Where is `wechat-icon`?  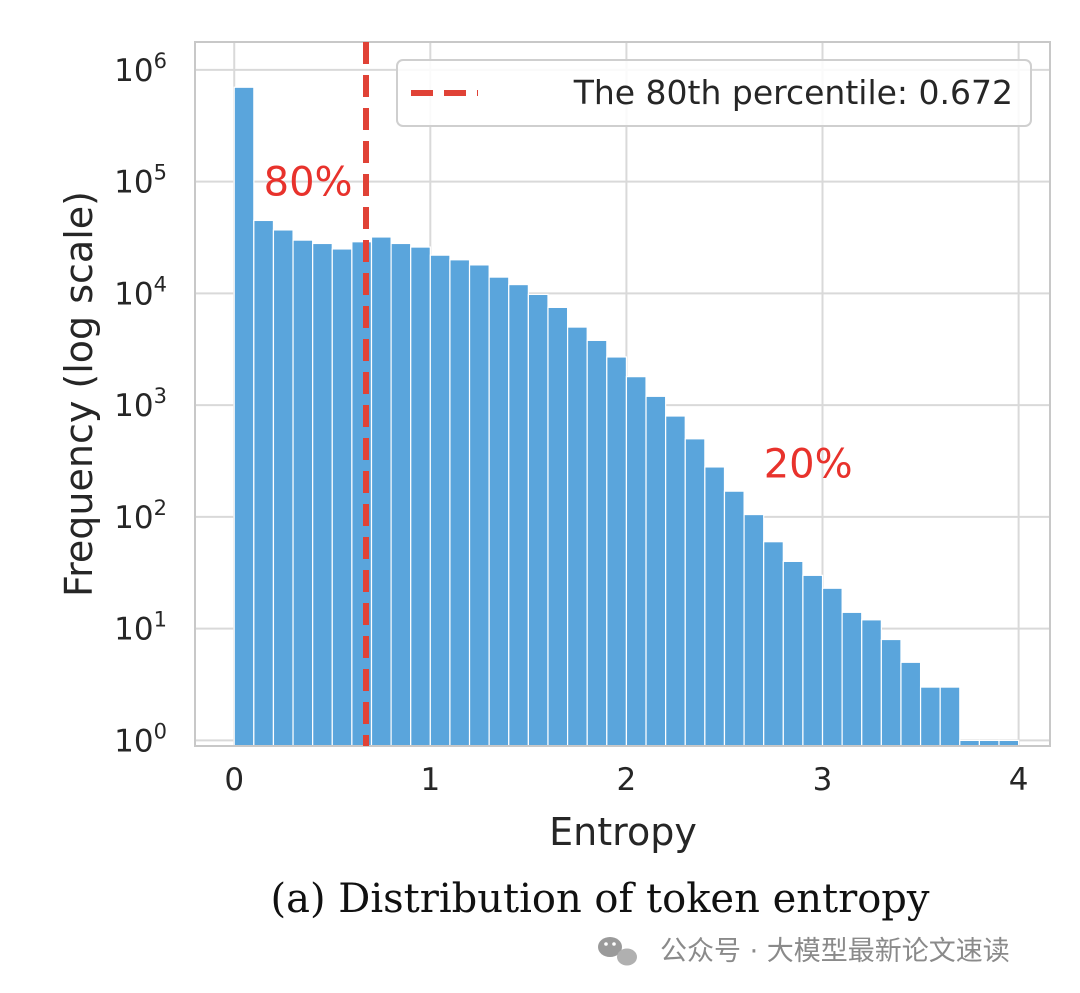
wechat-icon is located at coordinates (617, 951).